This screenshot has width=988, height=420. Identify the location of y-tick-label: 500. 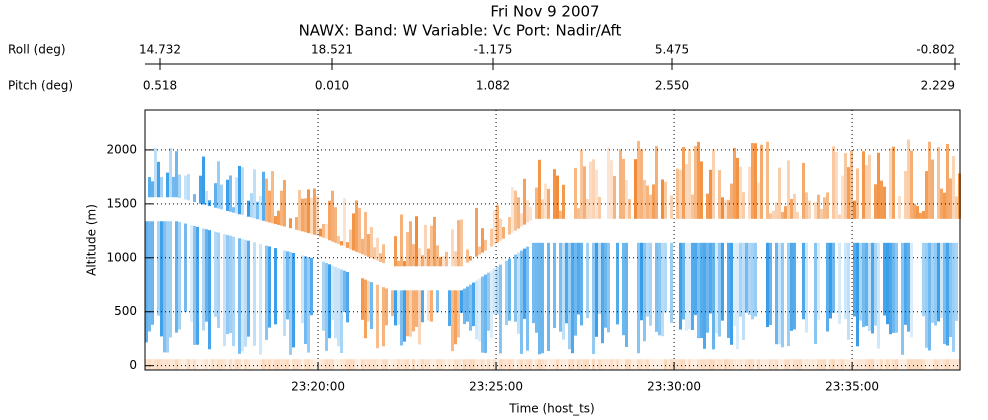
(125, 311).